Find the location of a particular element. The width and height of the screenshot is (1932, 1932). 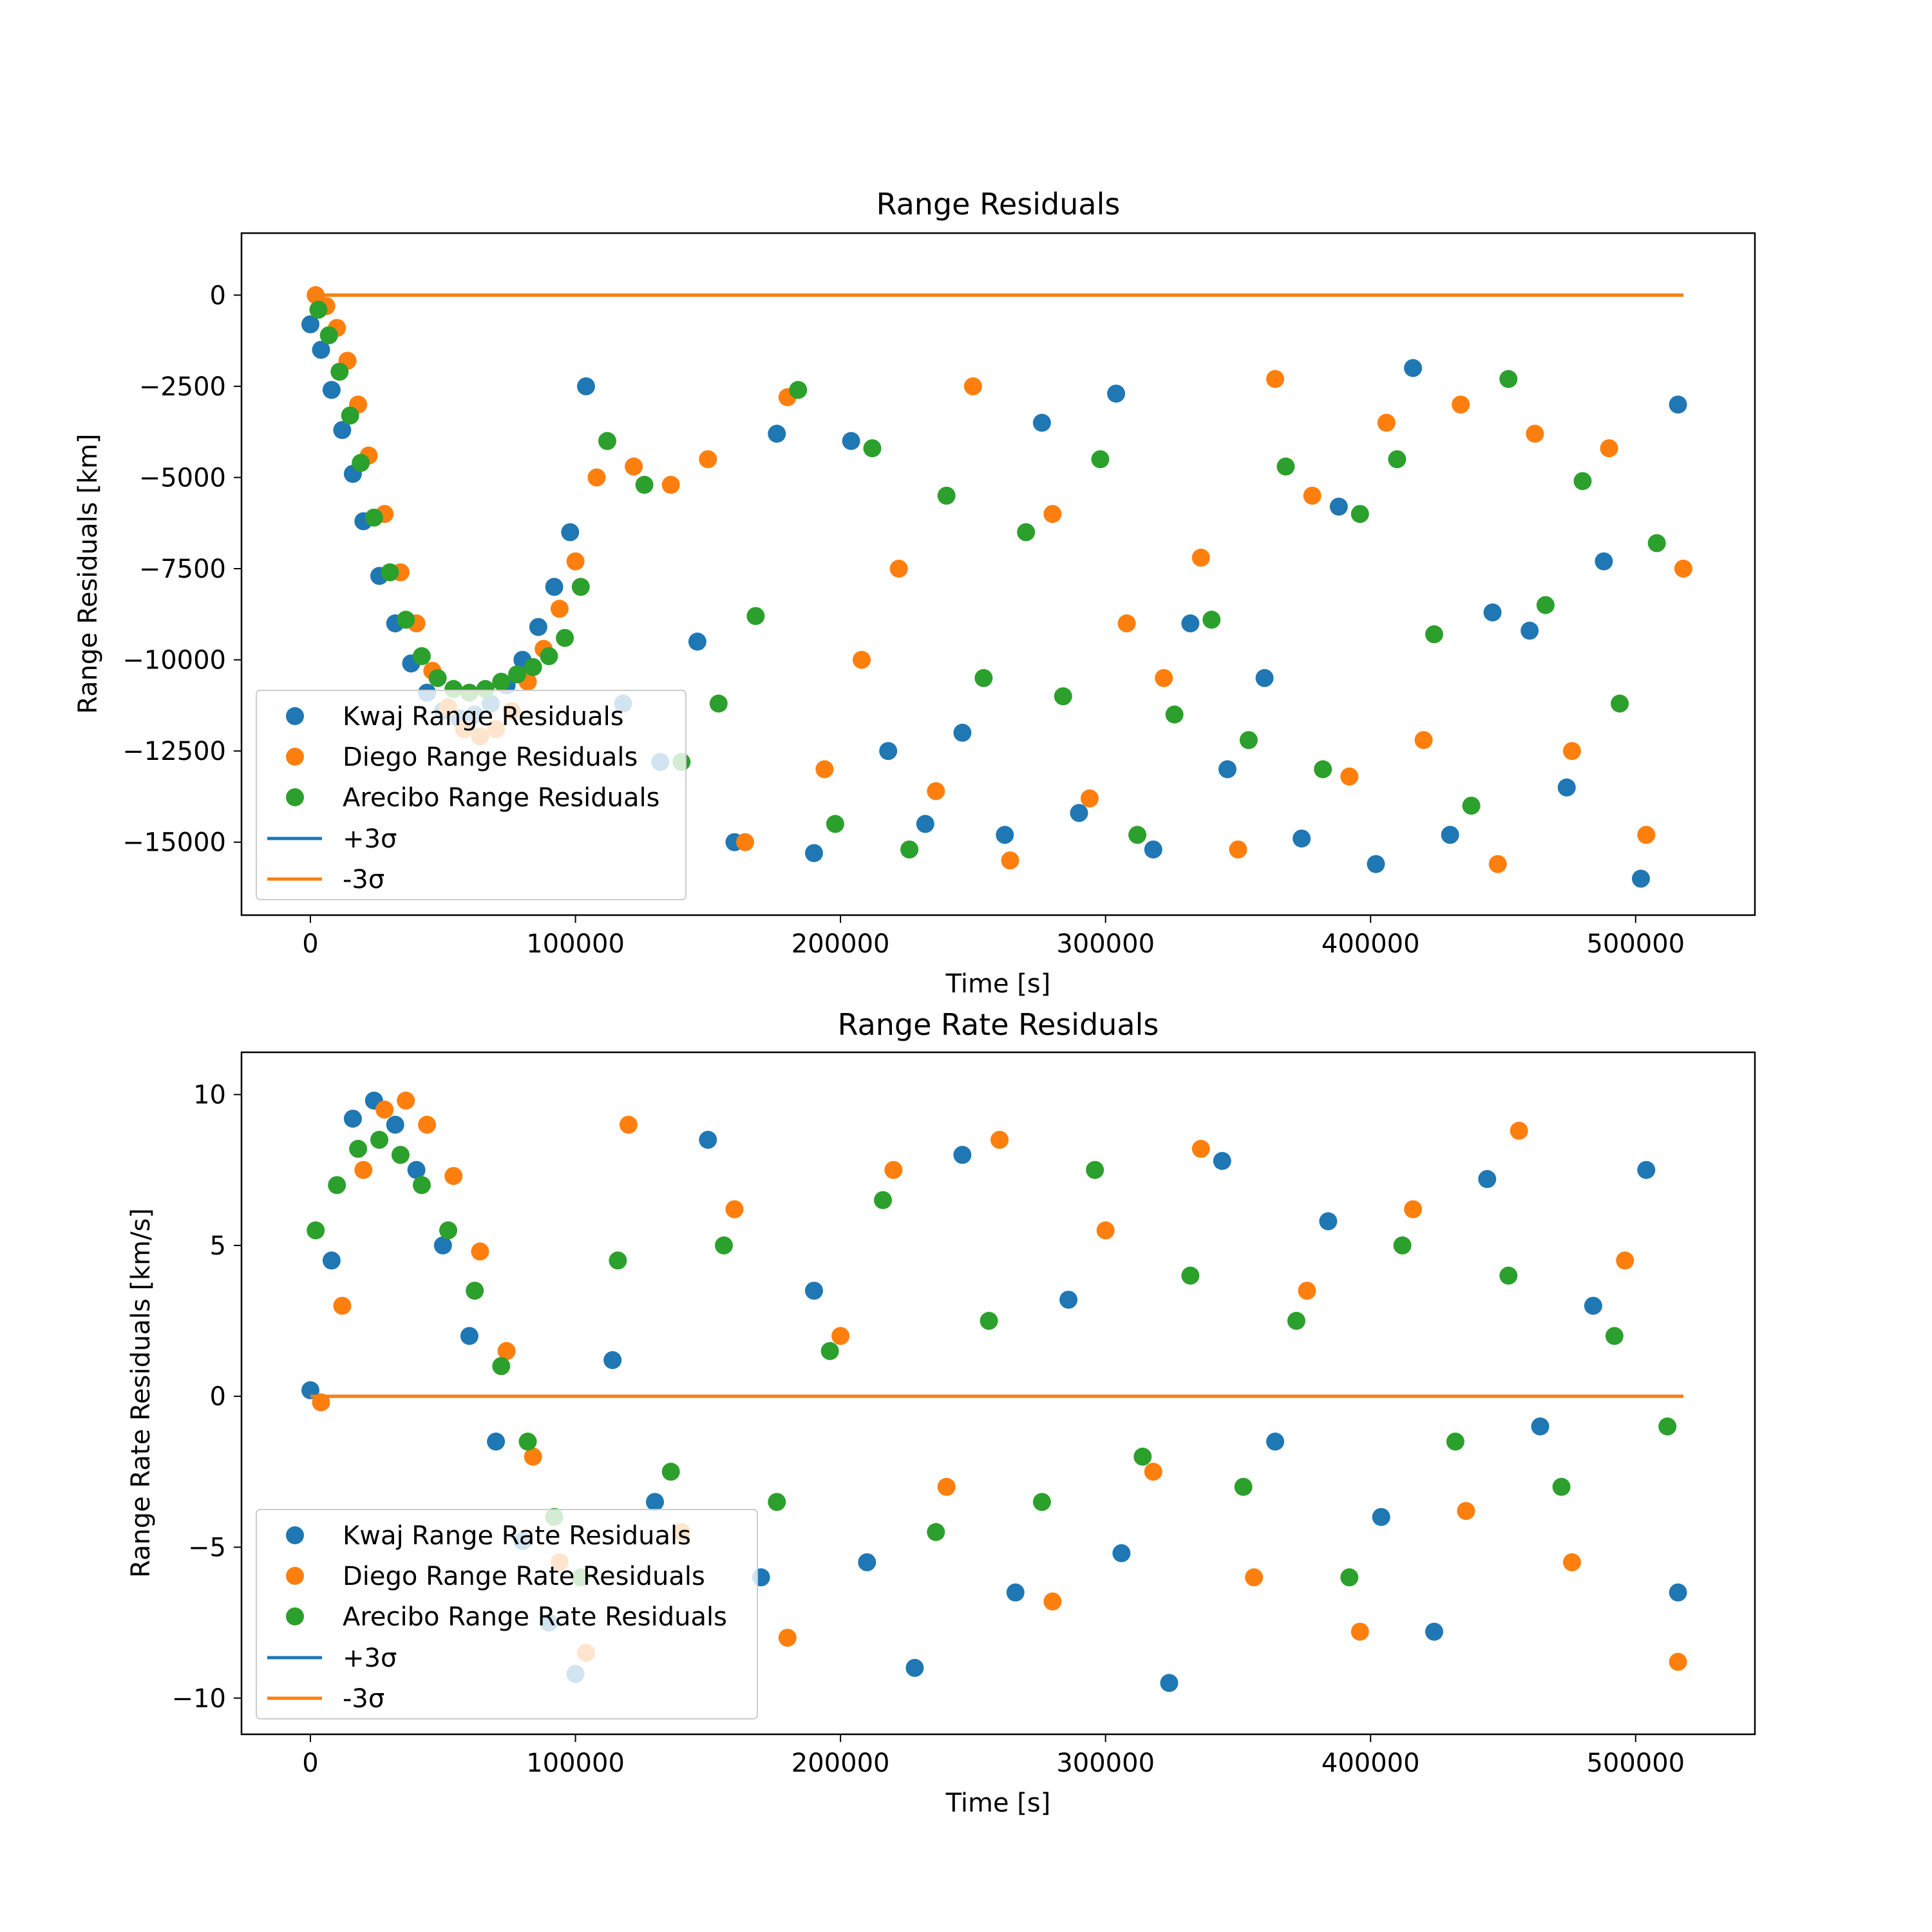

y-tick-label: −7500 is located at coordinates (183, 569).